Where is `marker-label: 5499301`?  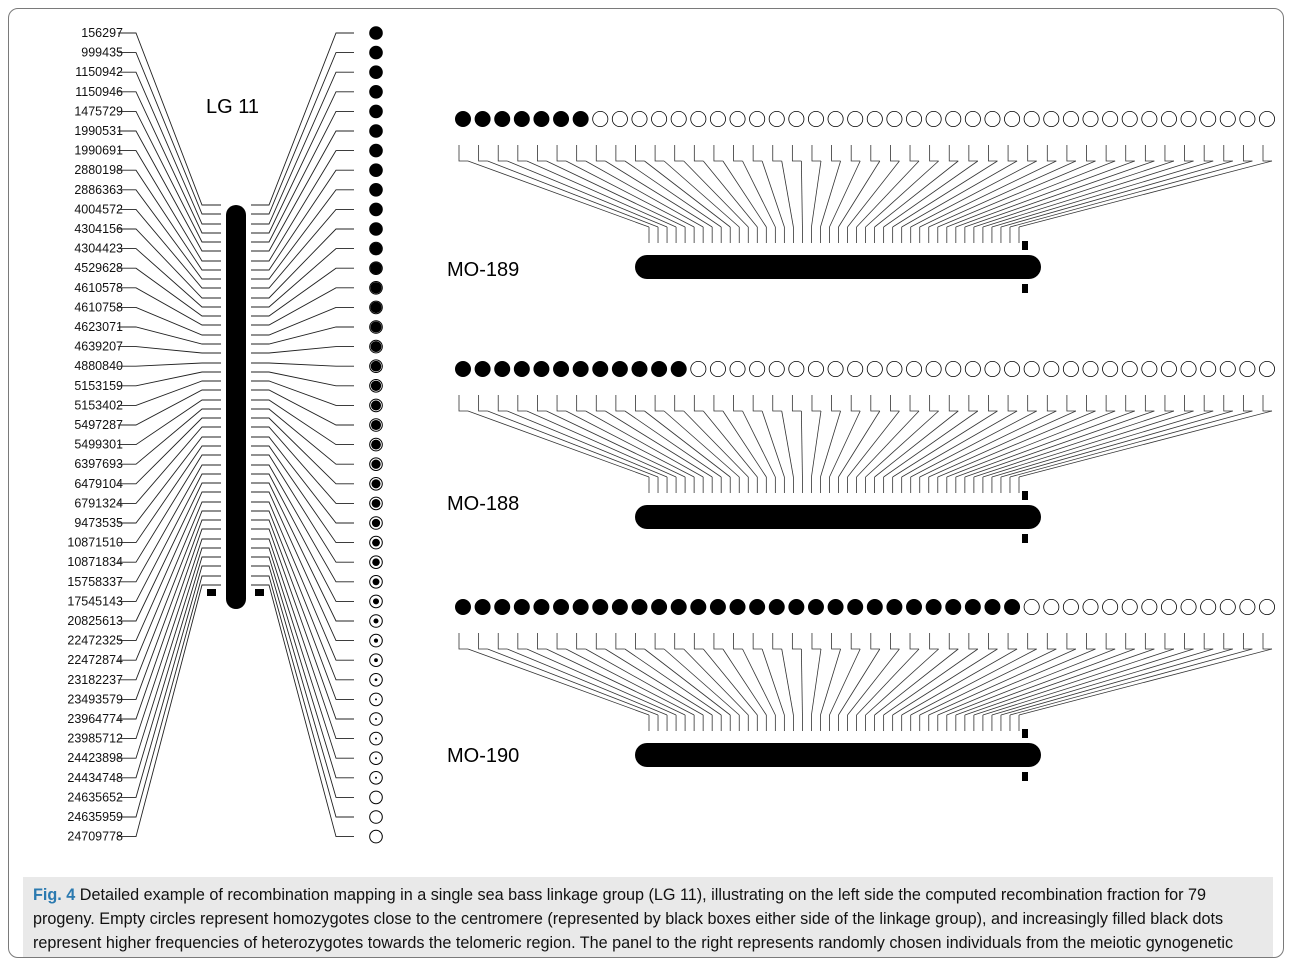 marker-label: 5499301 is located at coordinates (98, 445).